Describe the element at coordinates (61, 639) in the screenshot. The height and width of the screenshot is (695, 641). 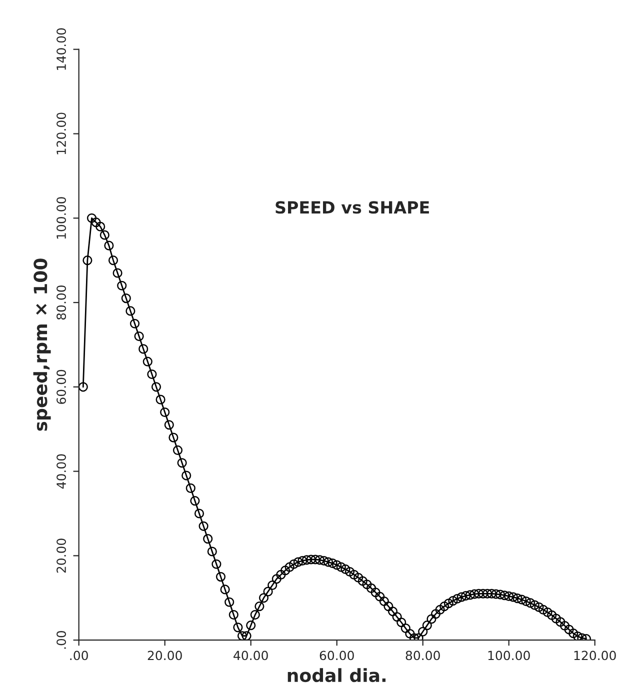
I see `y-tick-label: .00` at that location.